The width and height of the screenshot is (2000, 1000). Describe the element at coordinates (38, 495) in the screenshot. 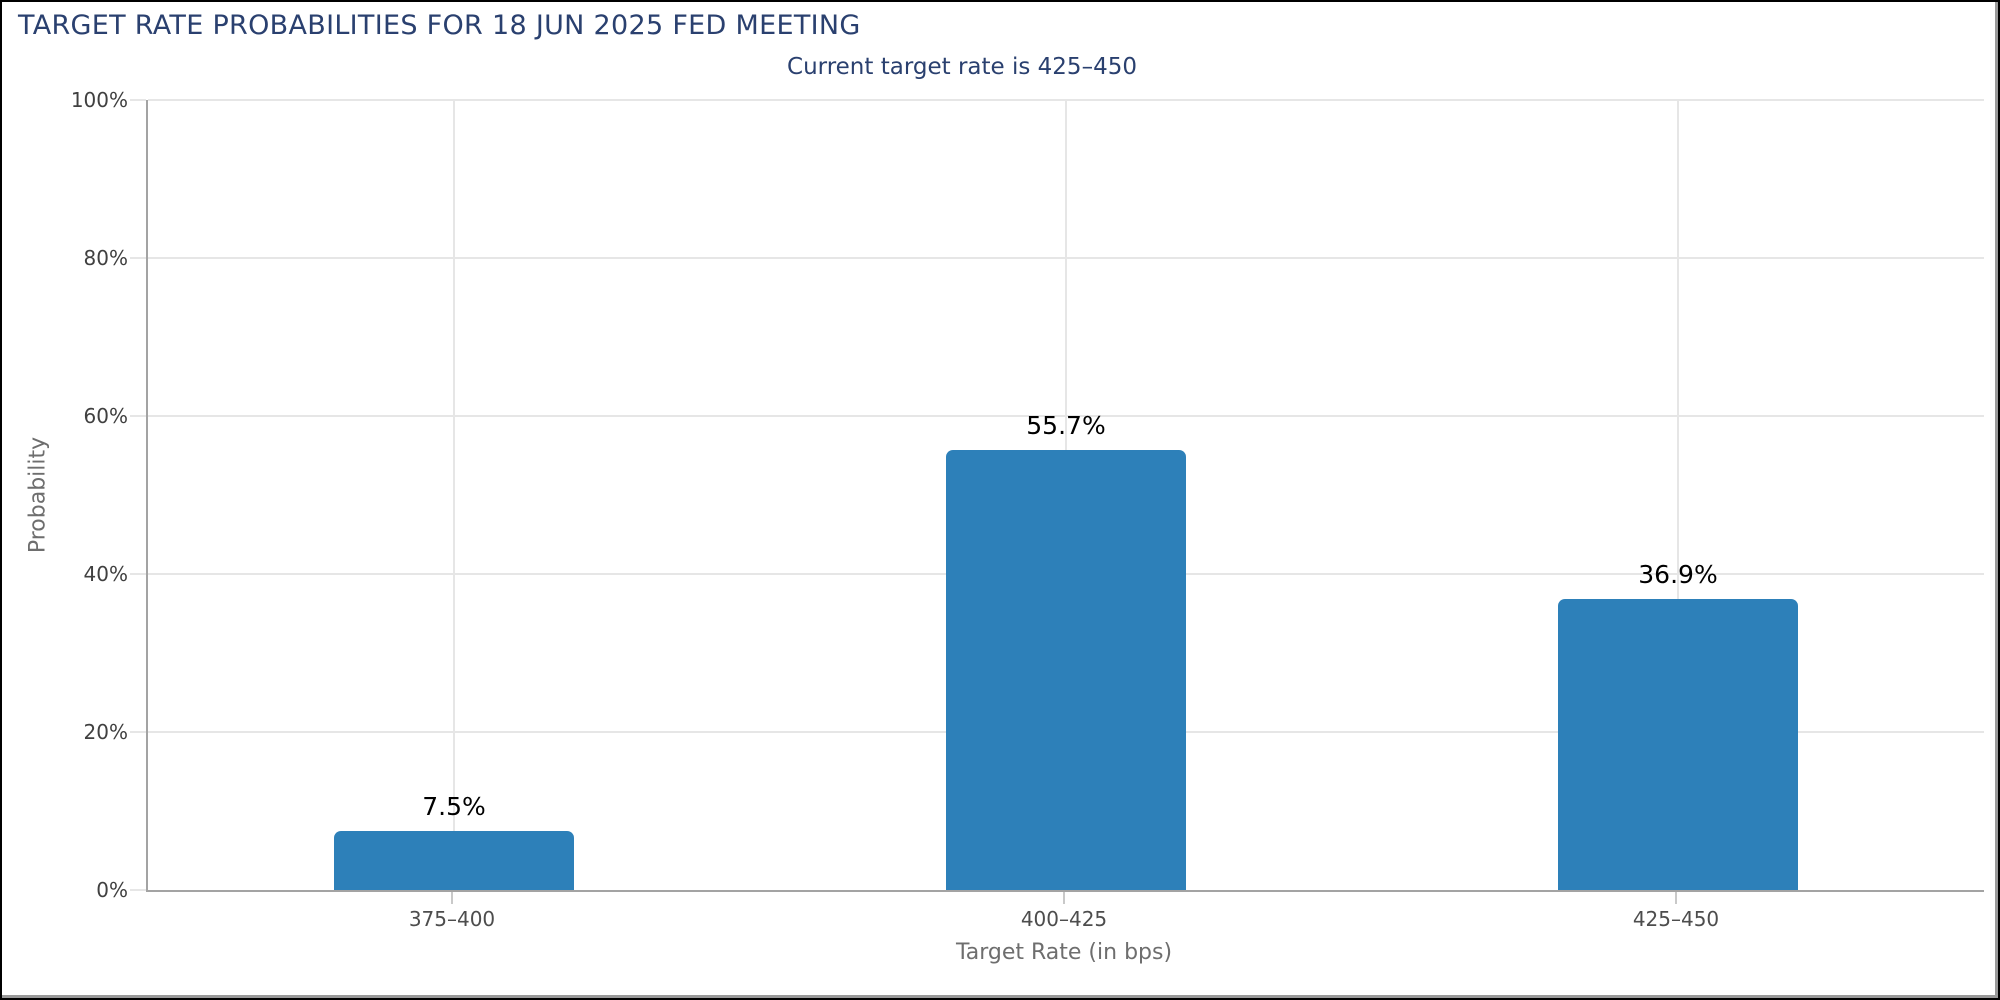

I see `y-axis-title: Probability` at that location.